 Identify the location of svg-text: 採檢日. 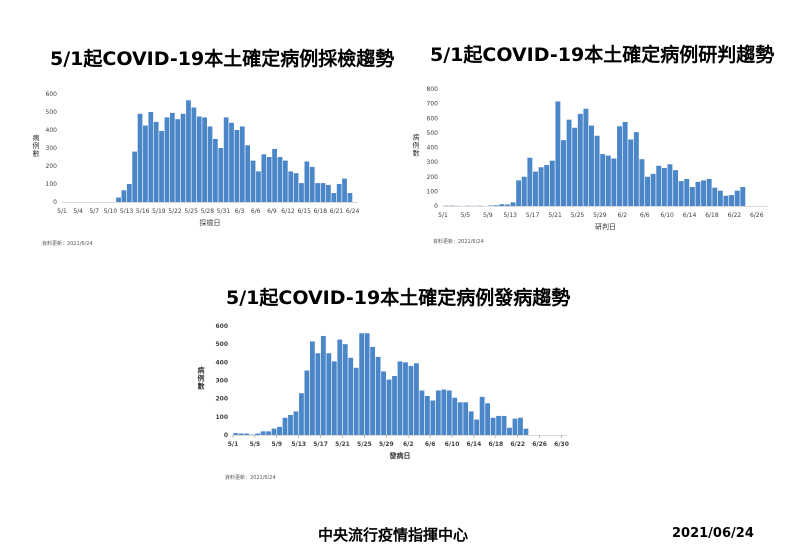
(210, 222).